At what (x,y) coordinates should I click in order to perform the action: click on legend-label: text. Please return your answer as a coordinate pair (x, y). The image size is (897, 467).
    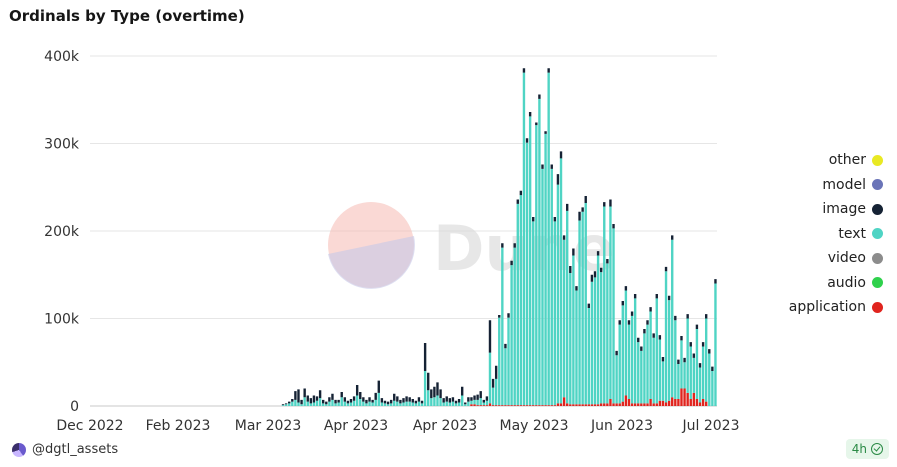
    Looking at the image, I should click on (852, 233).